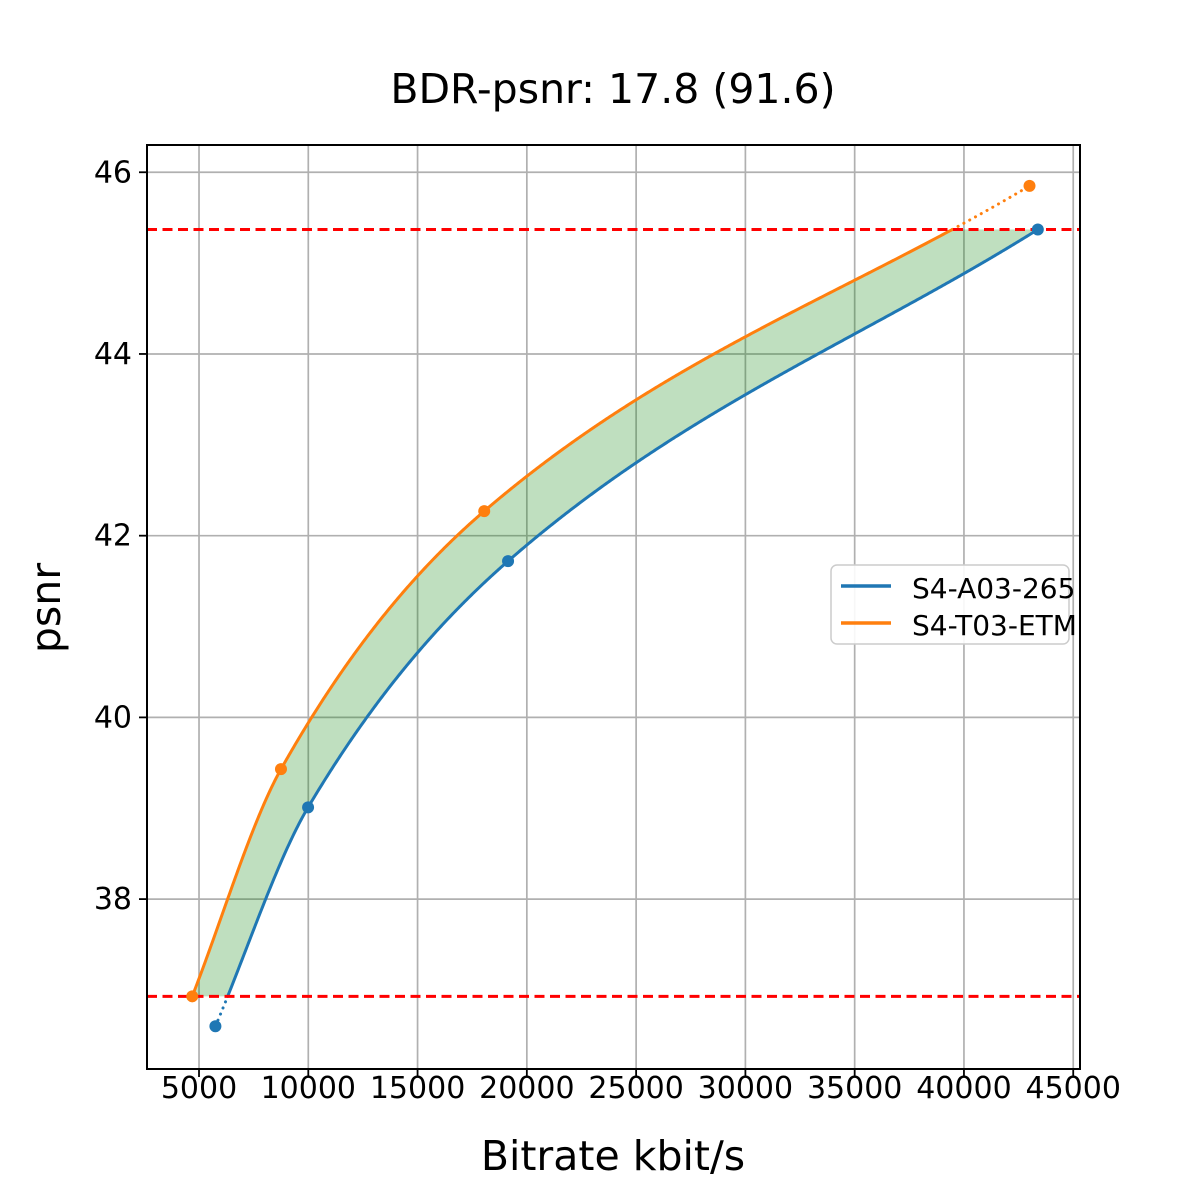  I want to click on x-axis-label: Bitrate kbit/s, so click(613, 1156).